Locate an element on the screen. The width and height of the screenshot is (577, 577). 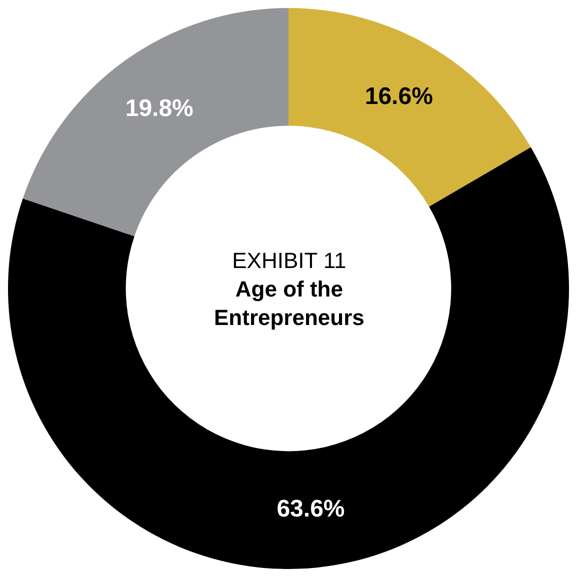
text: Age of the Entrepreneurs is located at coordinates (289, 303).